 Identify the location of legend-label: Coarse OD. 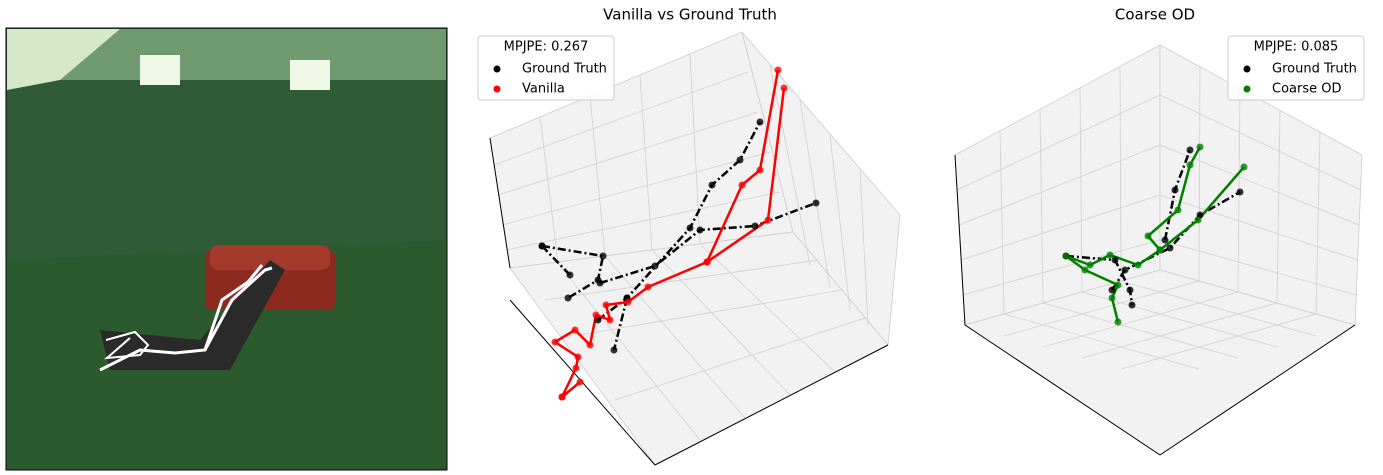
(1307, 89).